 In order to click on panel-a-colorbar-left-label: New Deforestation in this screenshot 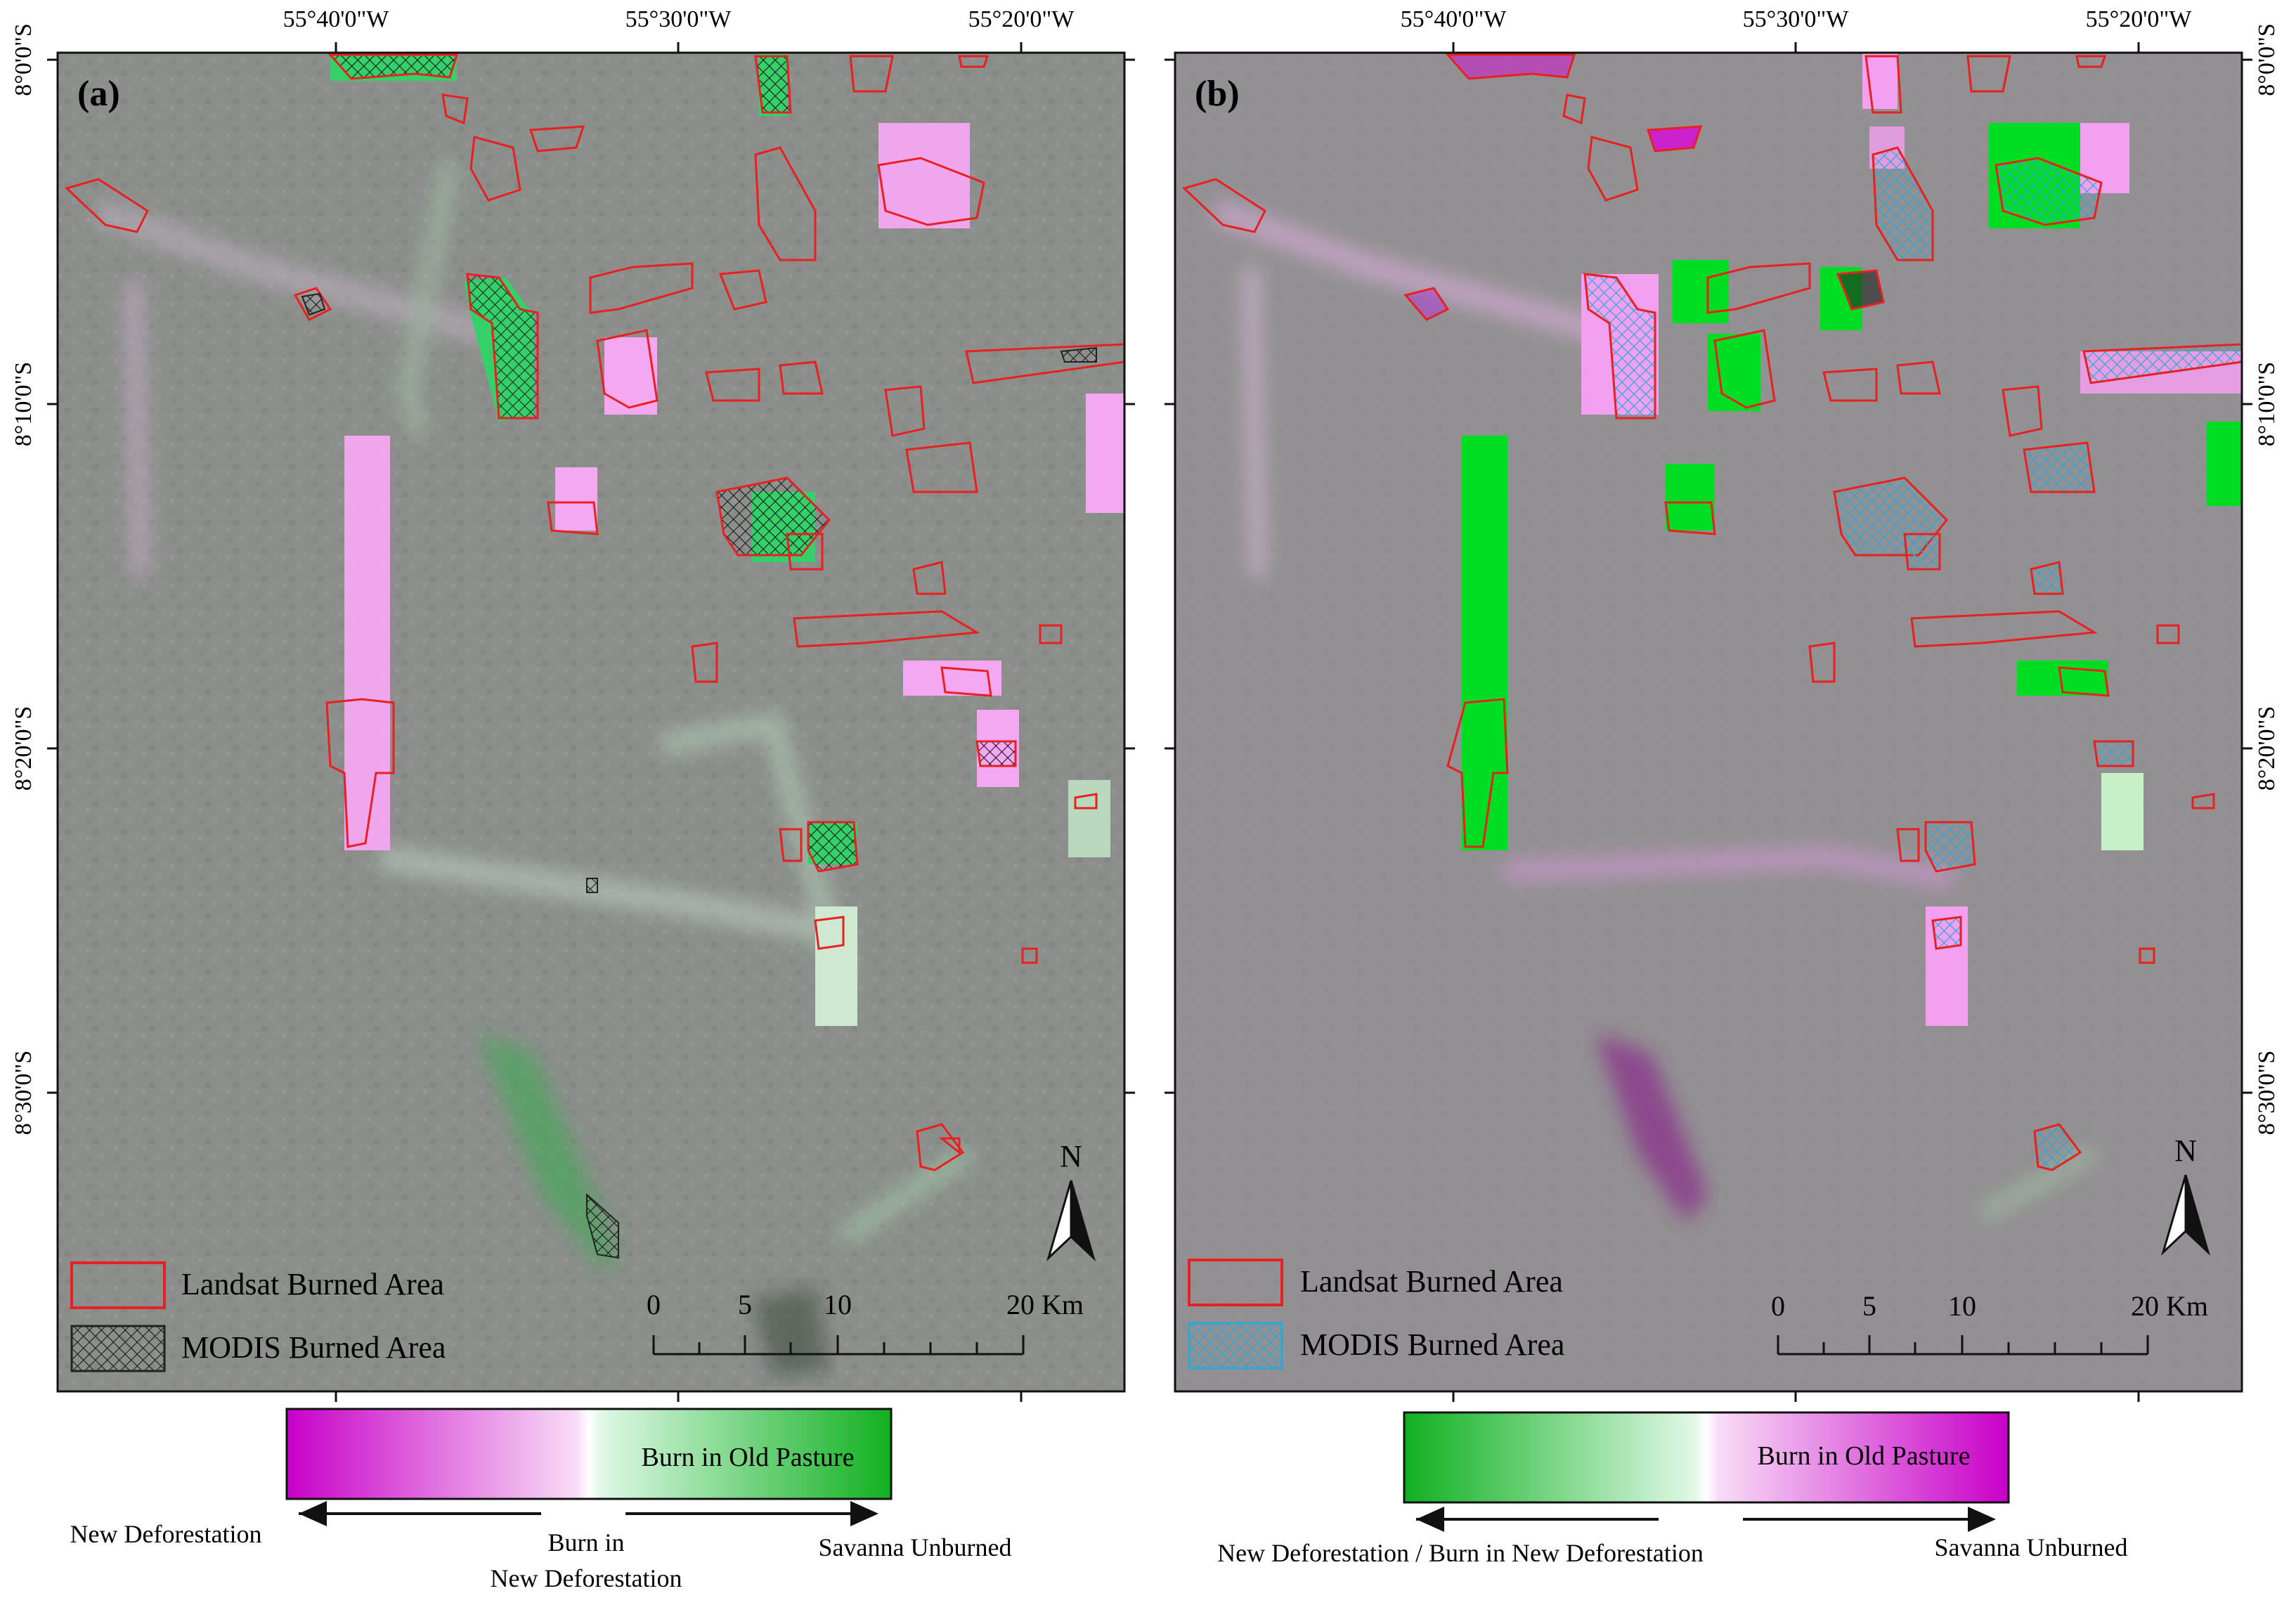, I will do `click(166, 1534)`.